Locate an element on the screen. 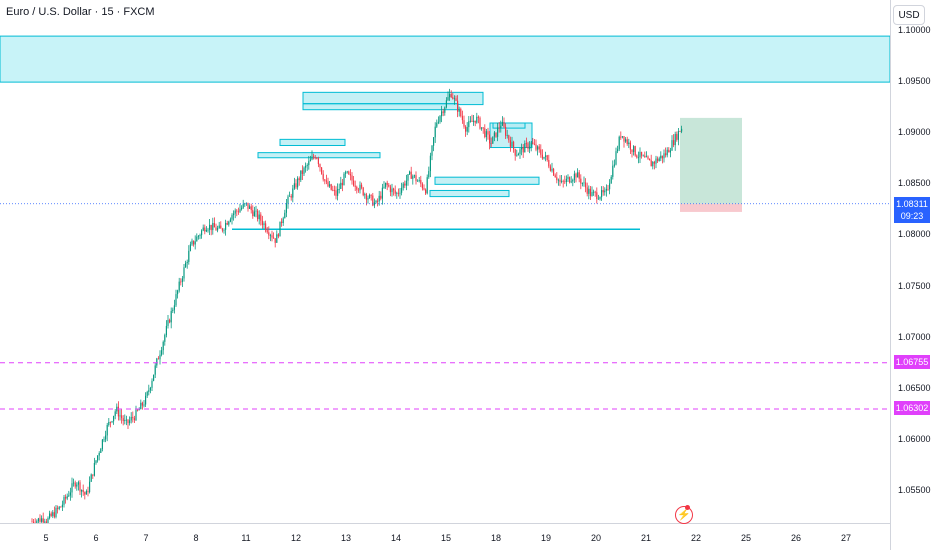 The height and width of the screenshot is (550, 932). price-tick-label: 1.06500 is located at coordinates (914, 387).